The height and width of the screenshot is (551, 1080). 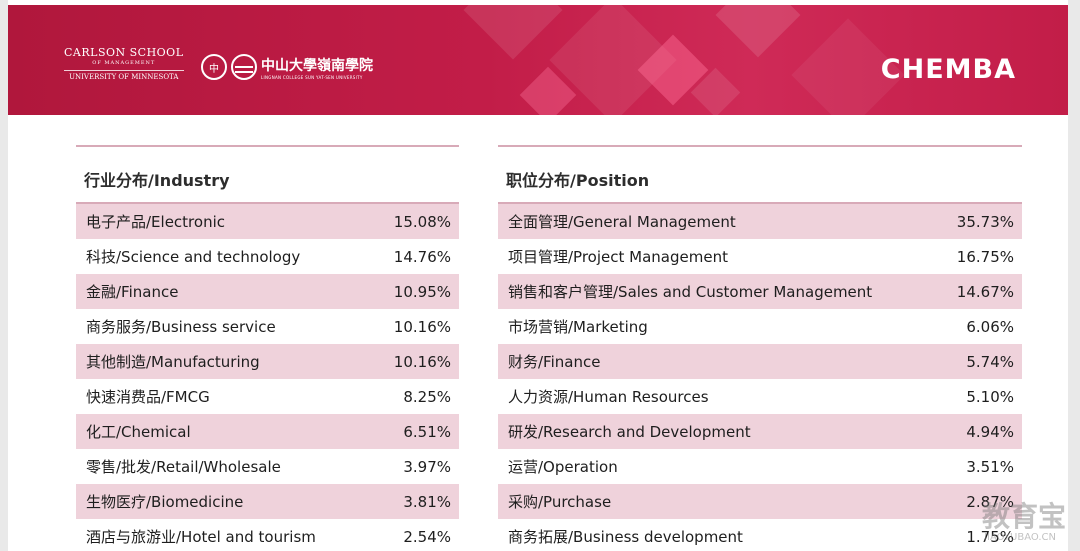 I want to click on row-label: 酒店与旅游业/Hotel and tourism, so click(x=201, y=537).